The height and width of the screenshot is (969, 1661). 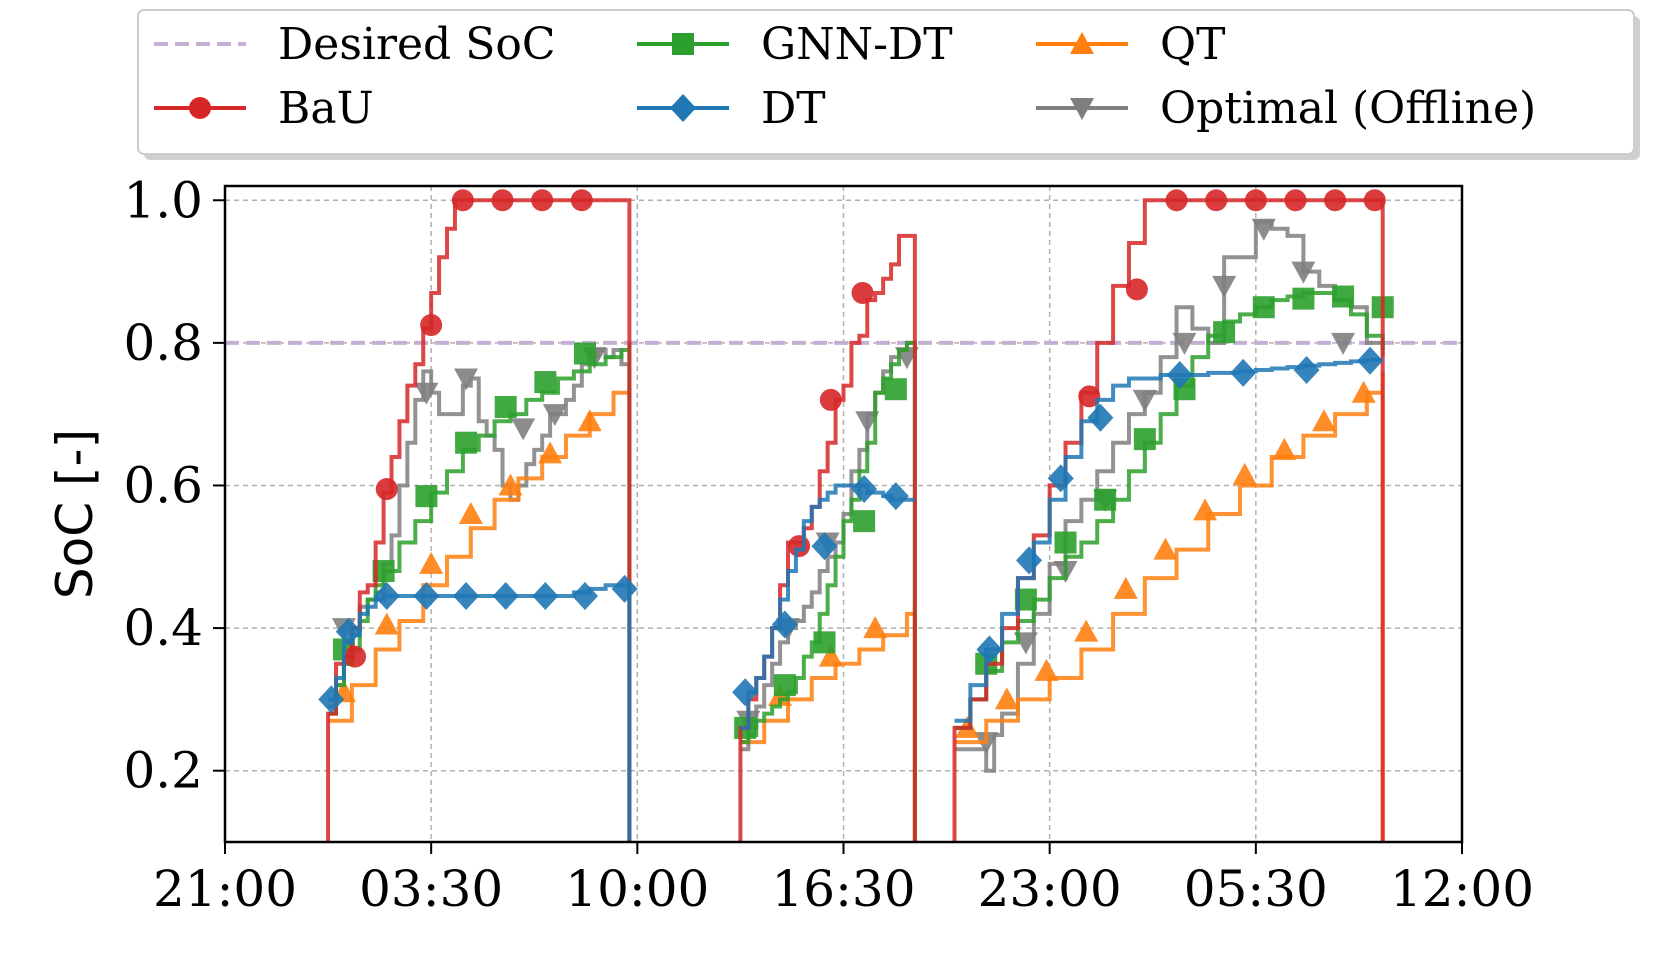 What do you see at coordinates (1168, 540) in the screenshot?
I see `series-line-dt` at bounding box center [1168, 540].